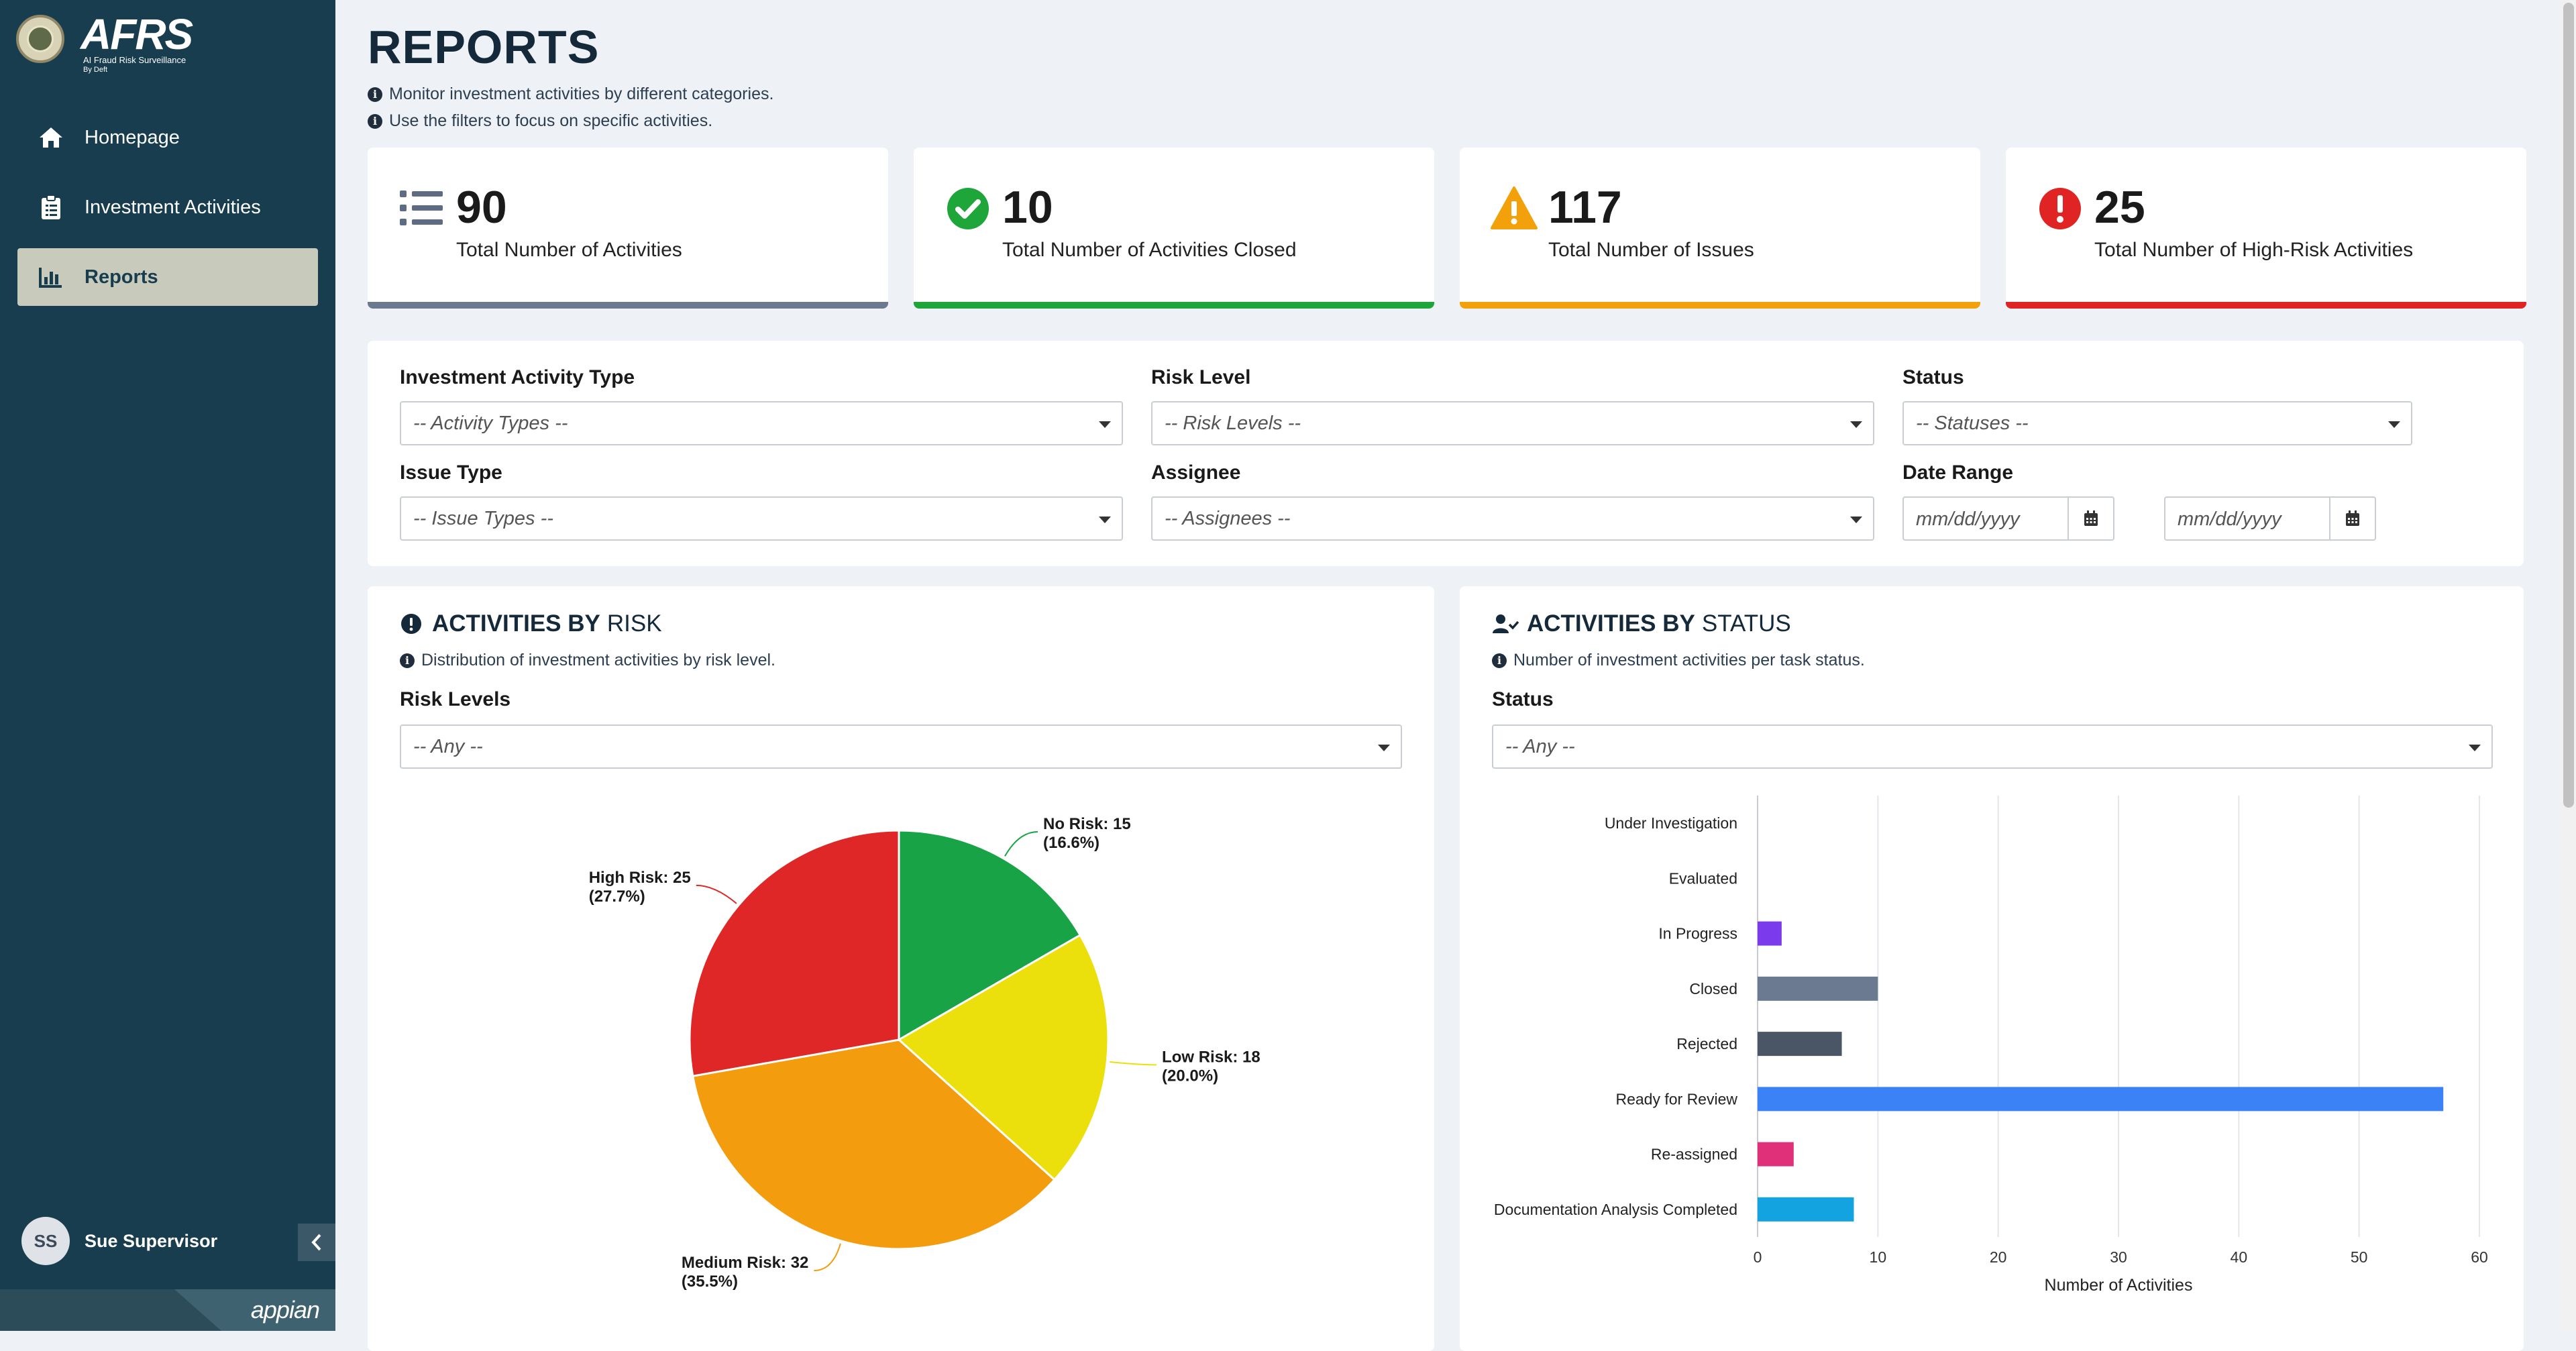  I want to click on sidebar-item-label: Investment Activities, so click(173, 207).